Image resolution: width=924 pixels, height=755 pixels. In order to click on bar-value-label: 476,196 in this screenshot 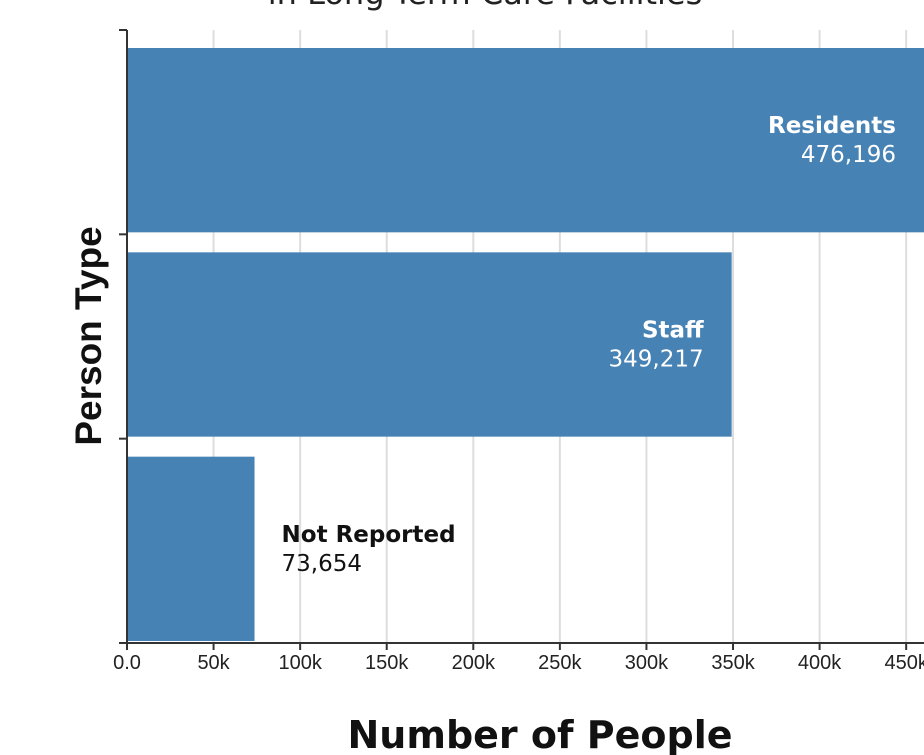, I will do `click(848, 155)`.